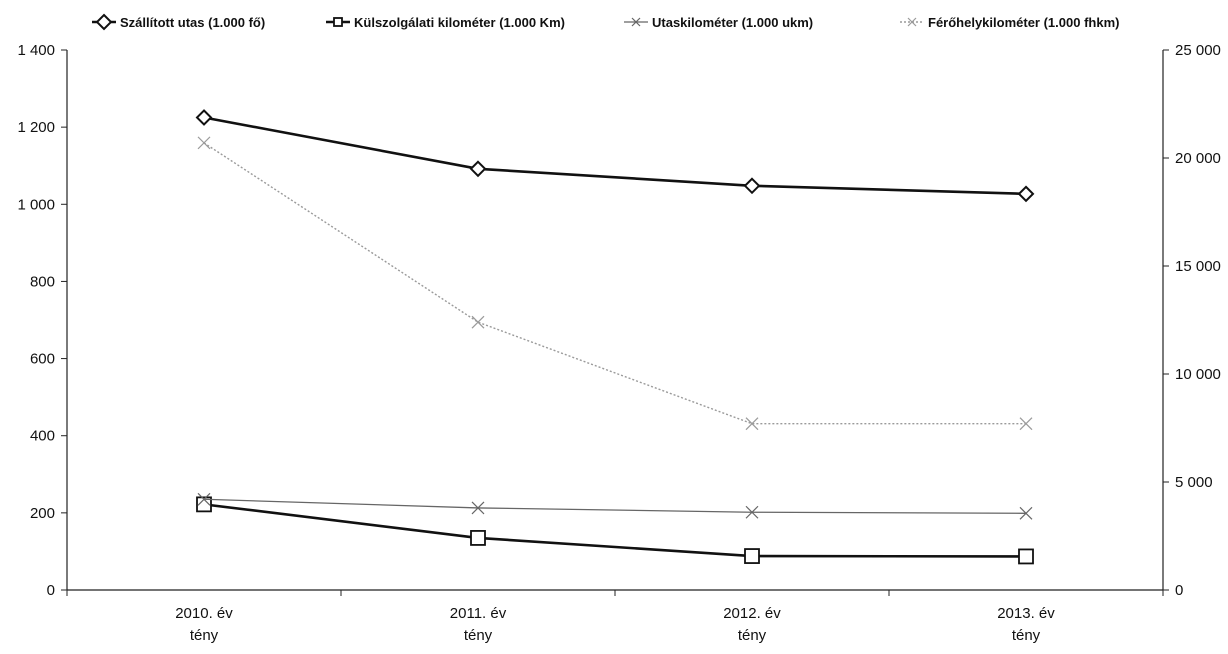  I want to click on x-tick-label-line1: 2013. év, so click(1026, 613).